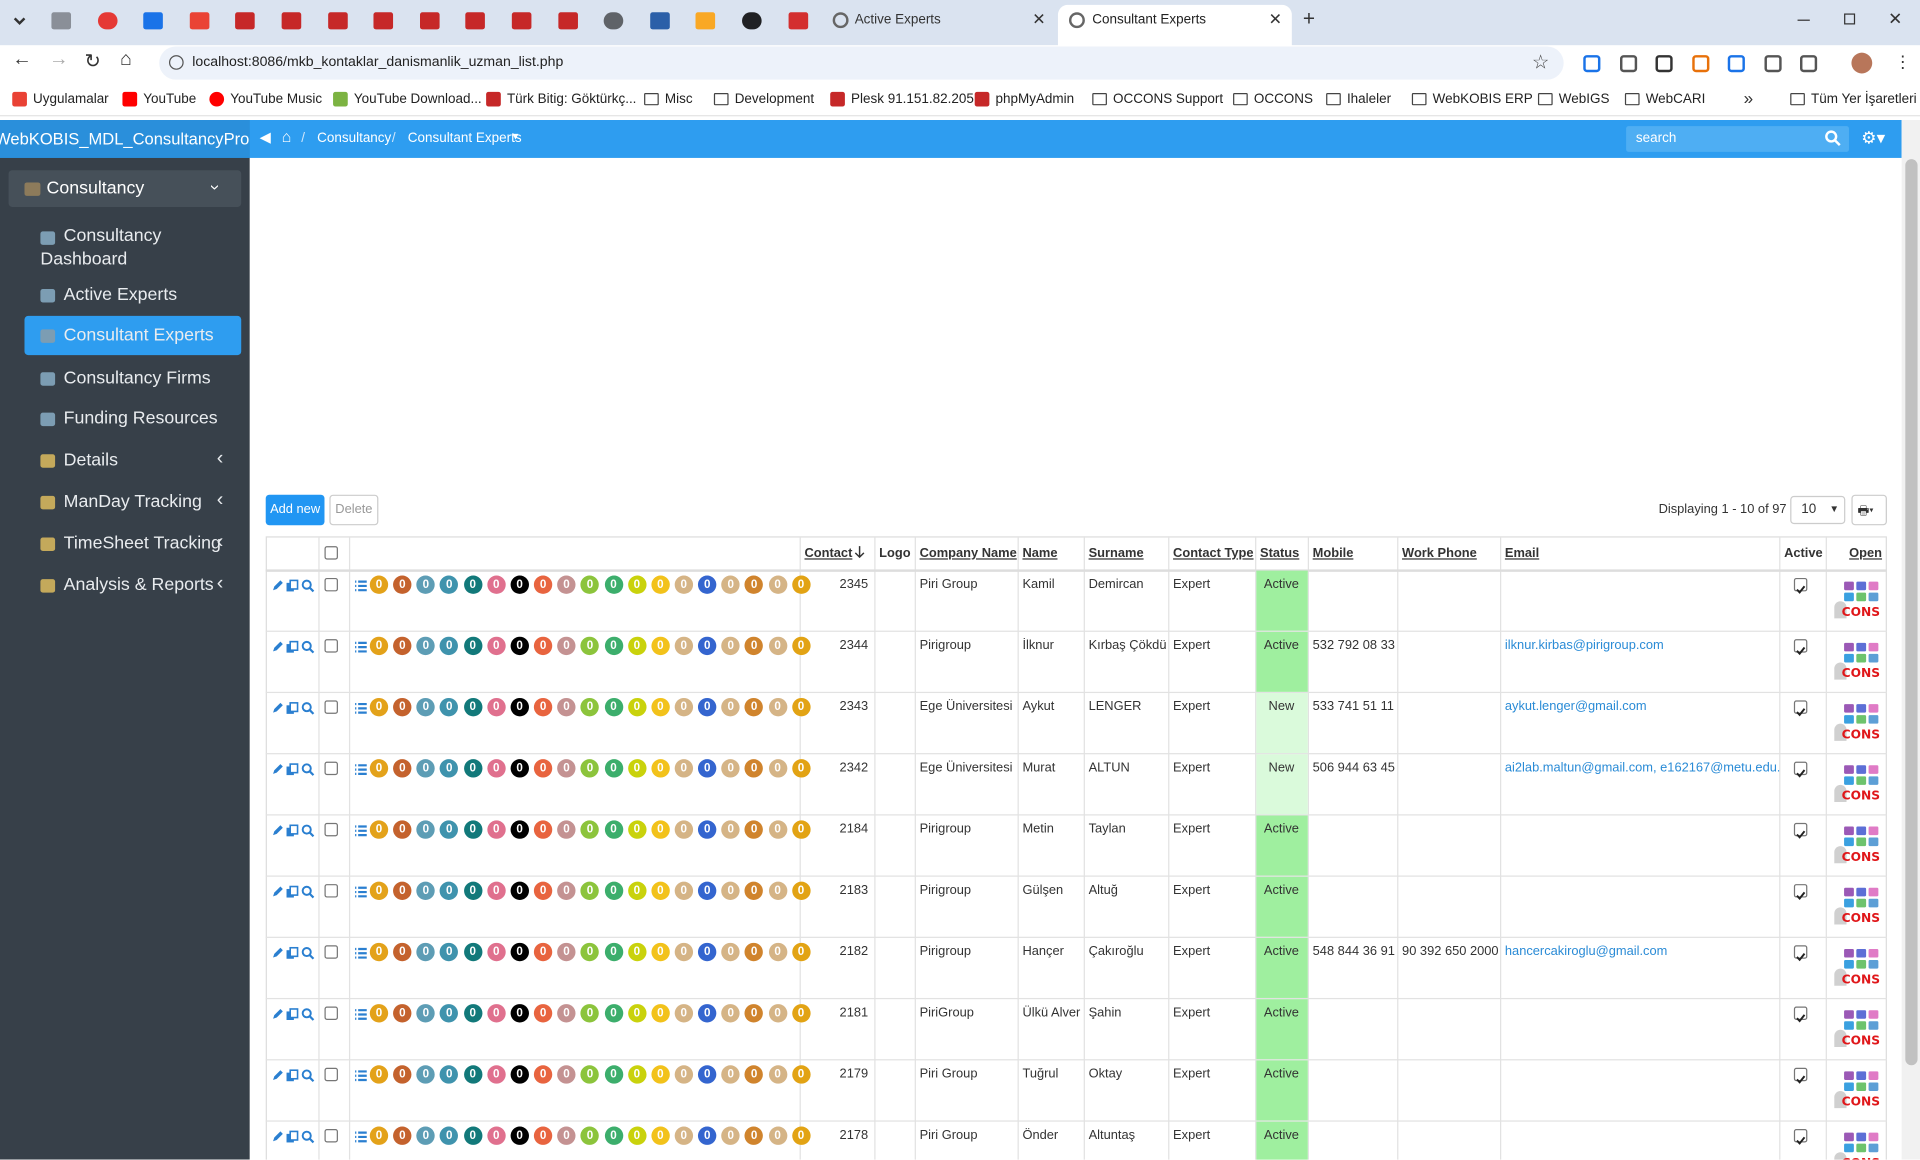 The height and width of the screenshot is (1160, 1920). I want to click on column-header: Open, so click(1866, 553).